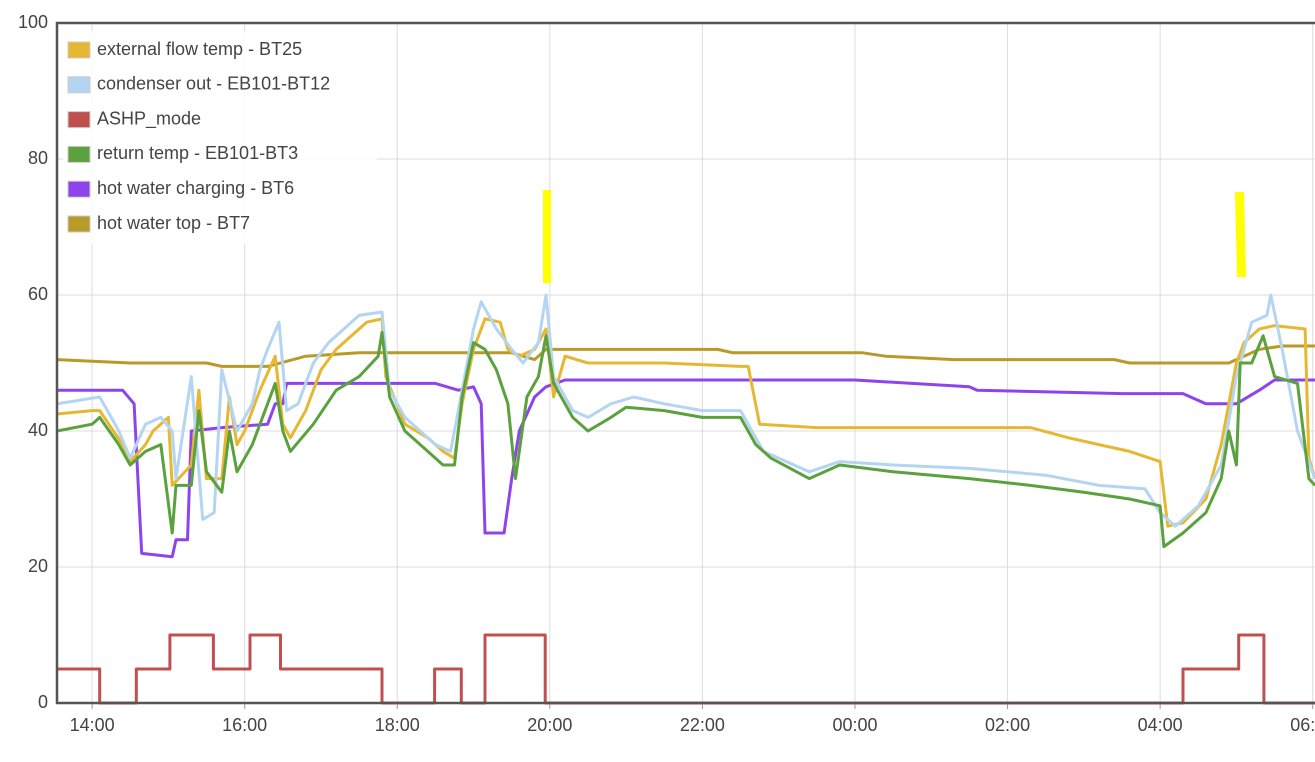 Image resolution: width=1315 pixels, height=762 pixels. I want to click on legend-label: external flow temp - BT25, so click(199, 49).